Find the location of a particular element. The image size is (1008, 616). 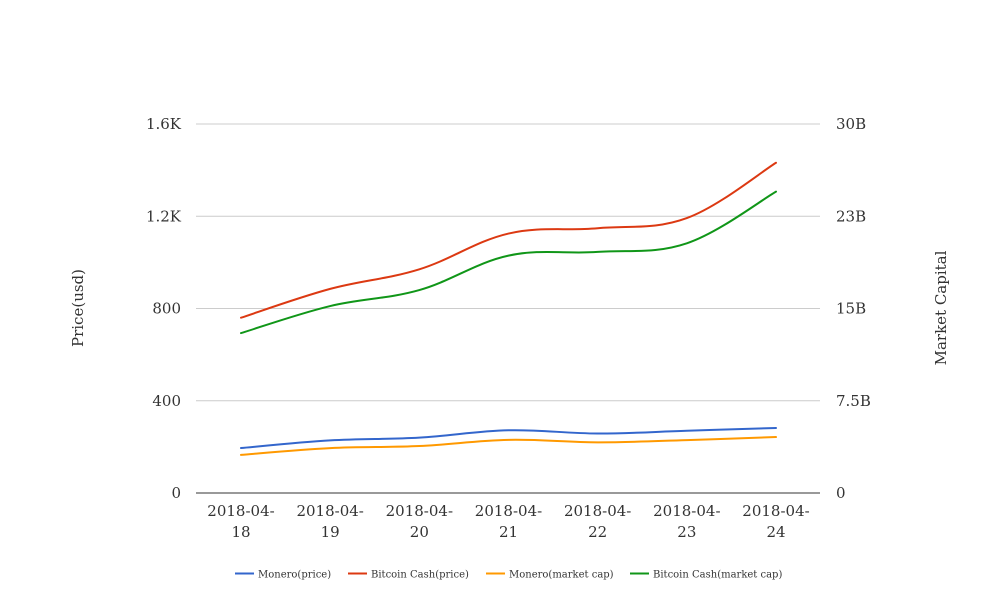

x-tick-label: 2018-04-21 is located at coordinates (508, 521).